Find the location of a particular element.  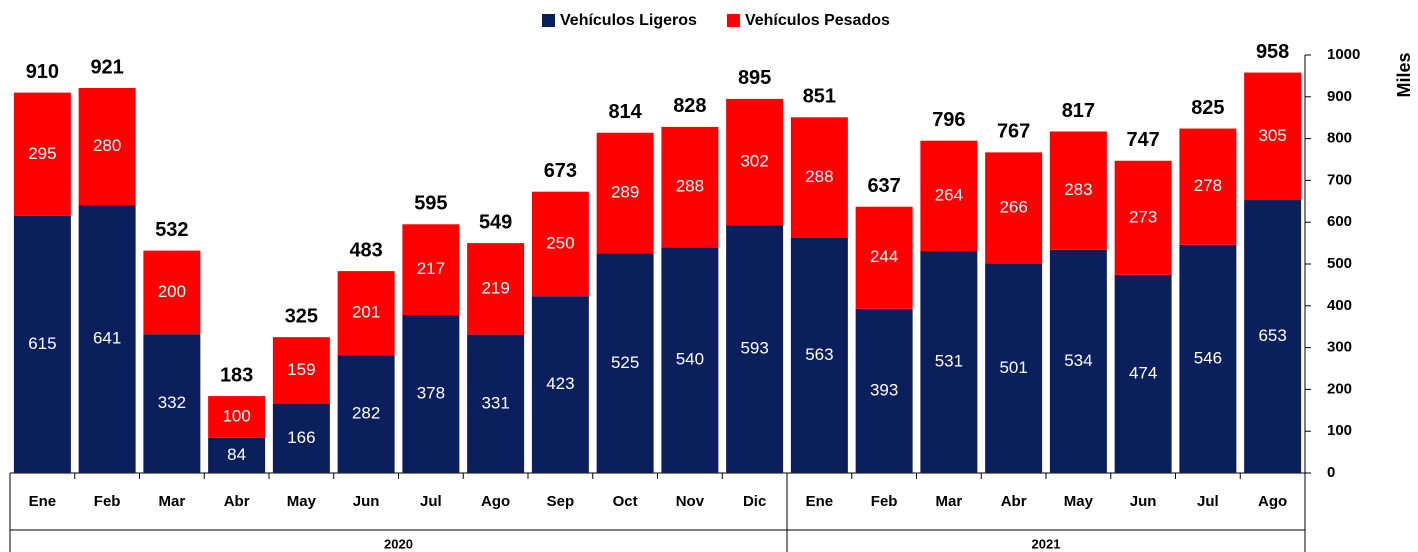

segment-label: 615 is located at coordinates (42, 343).